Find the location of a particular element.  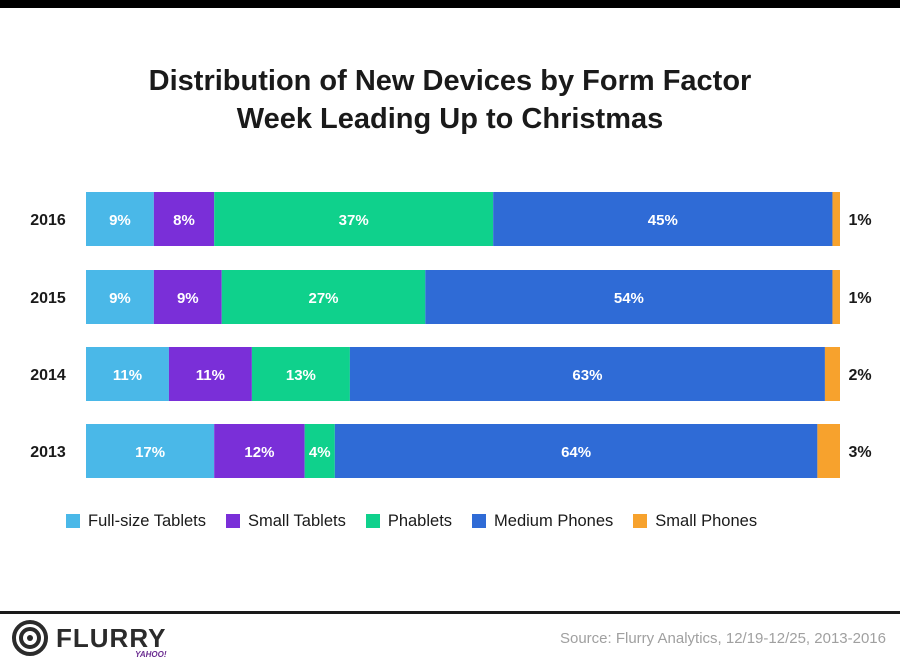

bar-2015-medium-phones is located at coordinates (629, 297).